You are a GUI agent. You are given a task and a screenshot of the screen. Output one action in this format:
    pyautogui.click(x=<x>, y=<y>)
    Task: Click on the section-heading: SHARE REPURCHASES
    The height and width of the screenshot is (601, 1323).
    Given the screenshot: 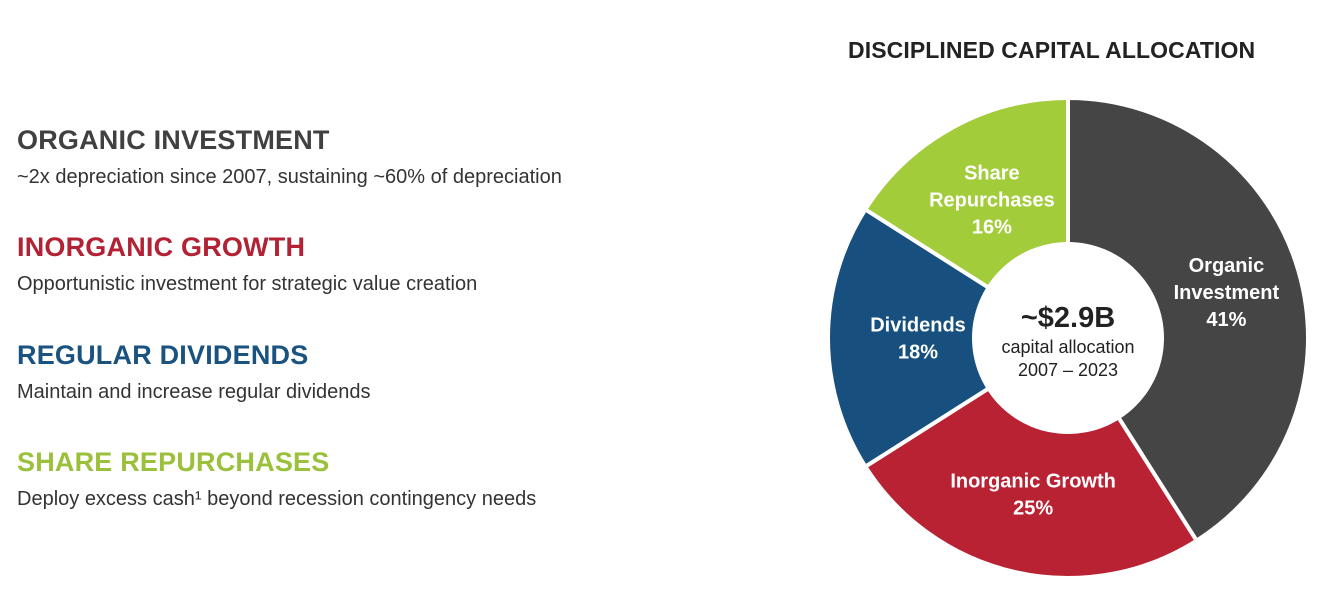 What is the action you would take?
    pyautogui.click(x=173, y=462)
    